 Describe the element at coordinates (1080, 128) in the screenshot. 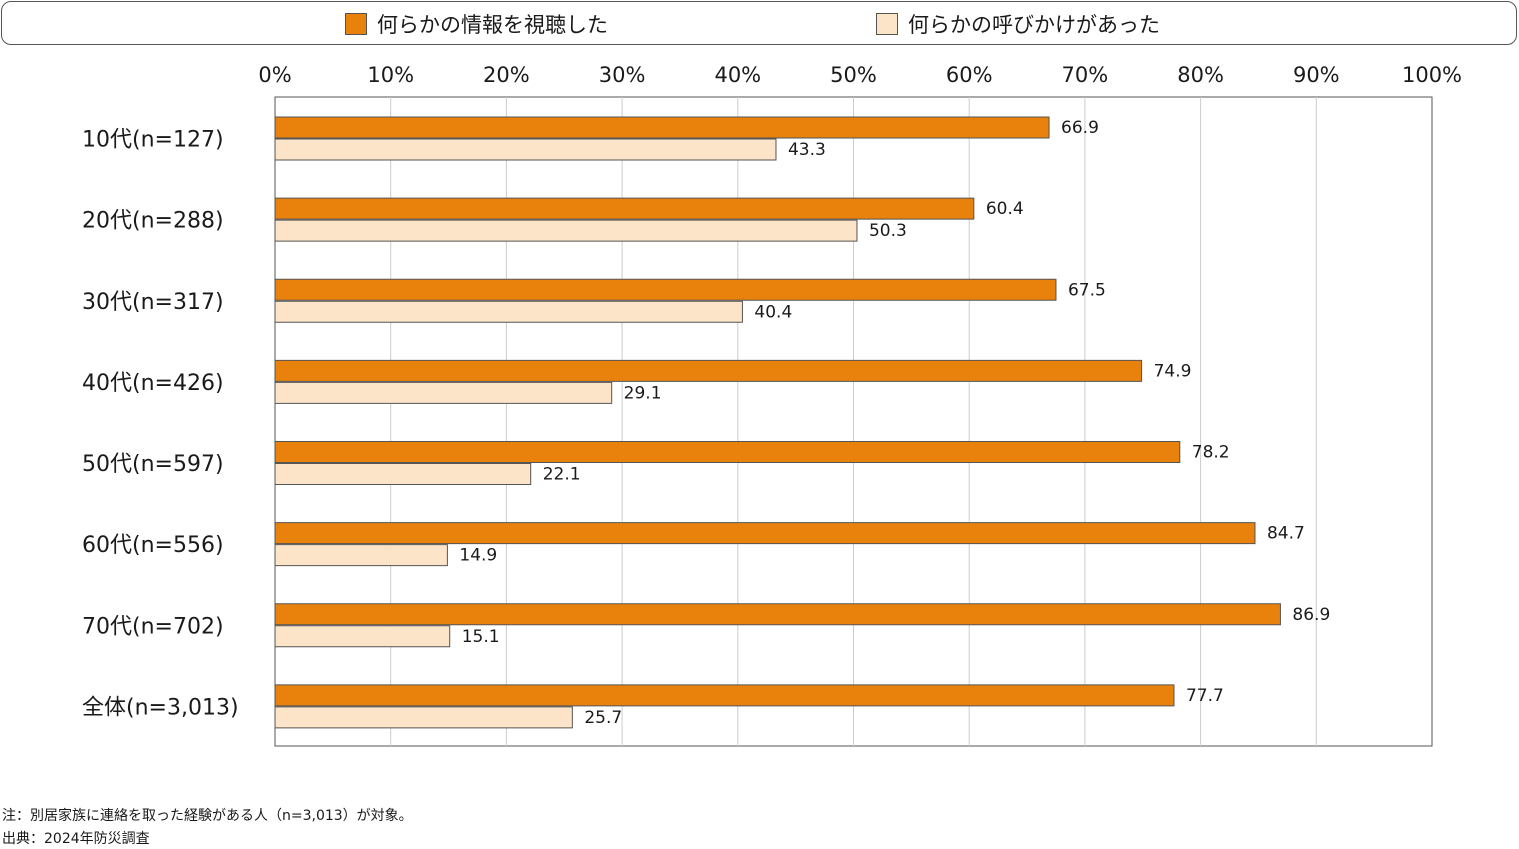

I see `data-label: 66.9` at that location.